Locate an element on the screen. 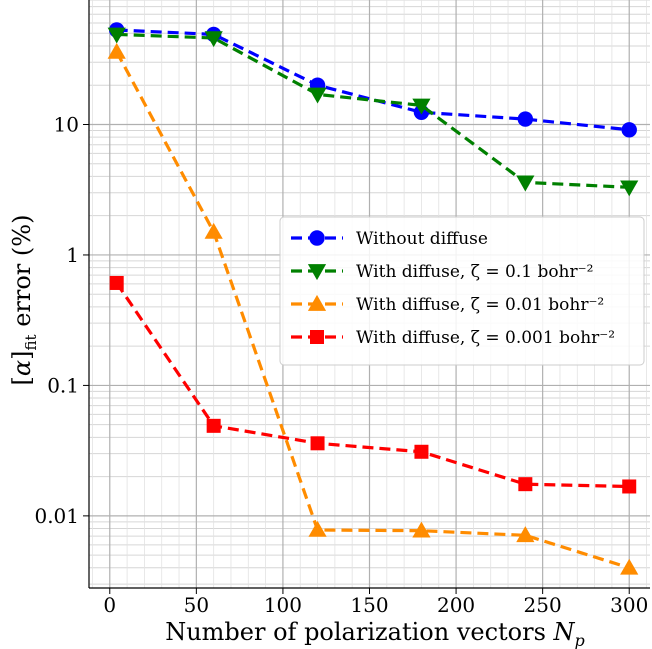  y-axis-label: [α]fit error (%) is located at coordinates (24, 300).